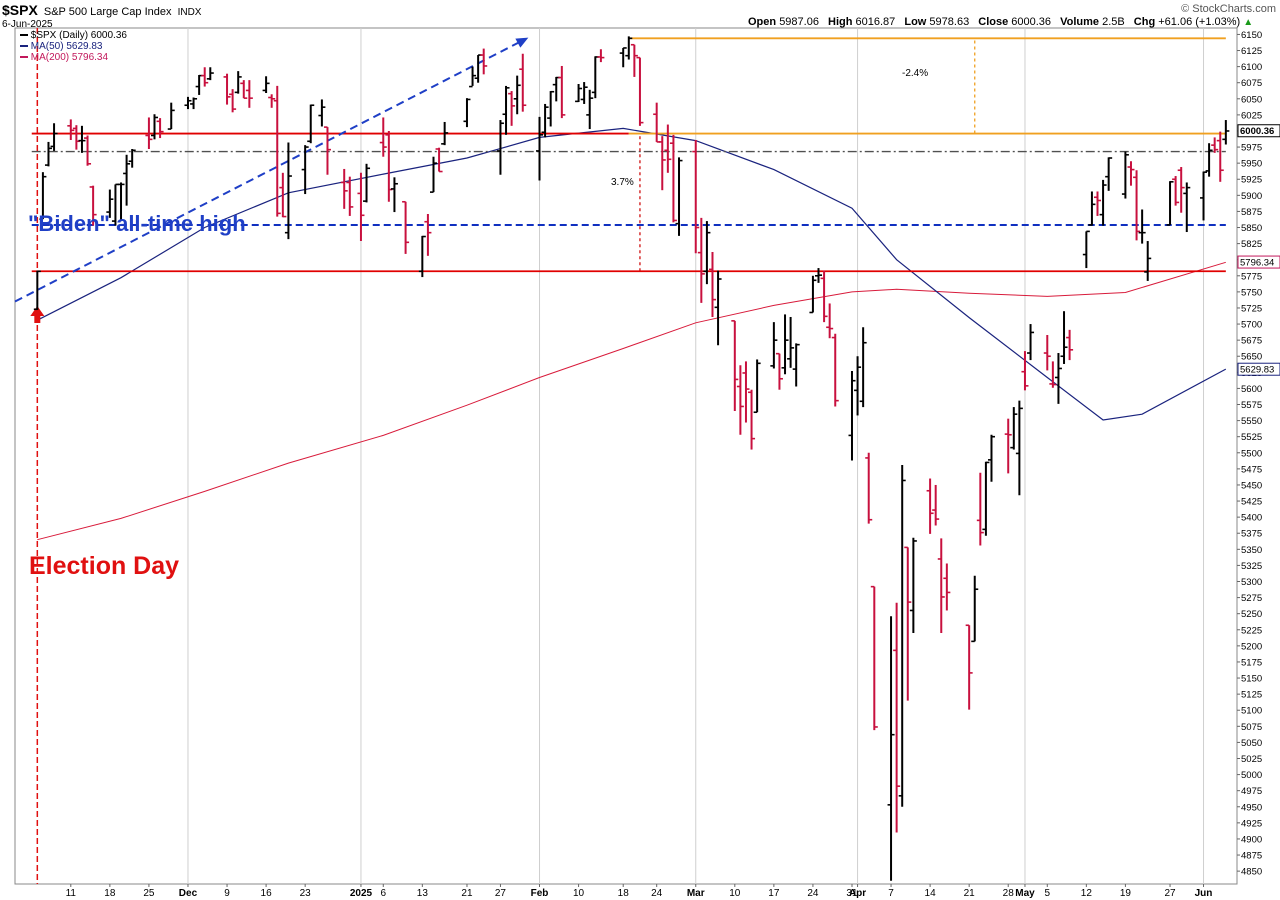 This screenshot has width=1280, height=900. Describe the element at coordinates (799, 22) in the screenshot. I see `open-value: 5987.06` at that location.